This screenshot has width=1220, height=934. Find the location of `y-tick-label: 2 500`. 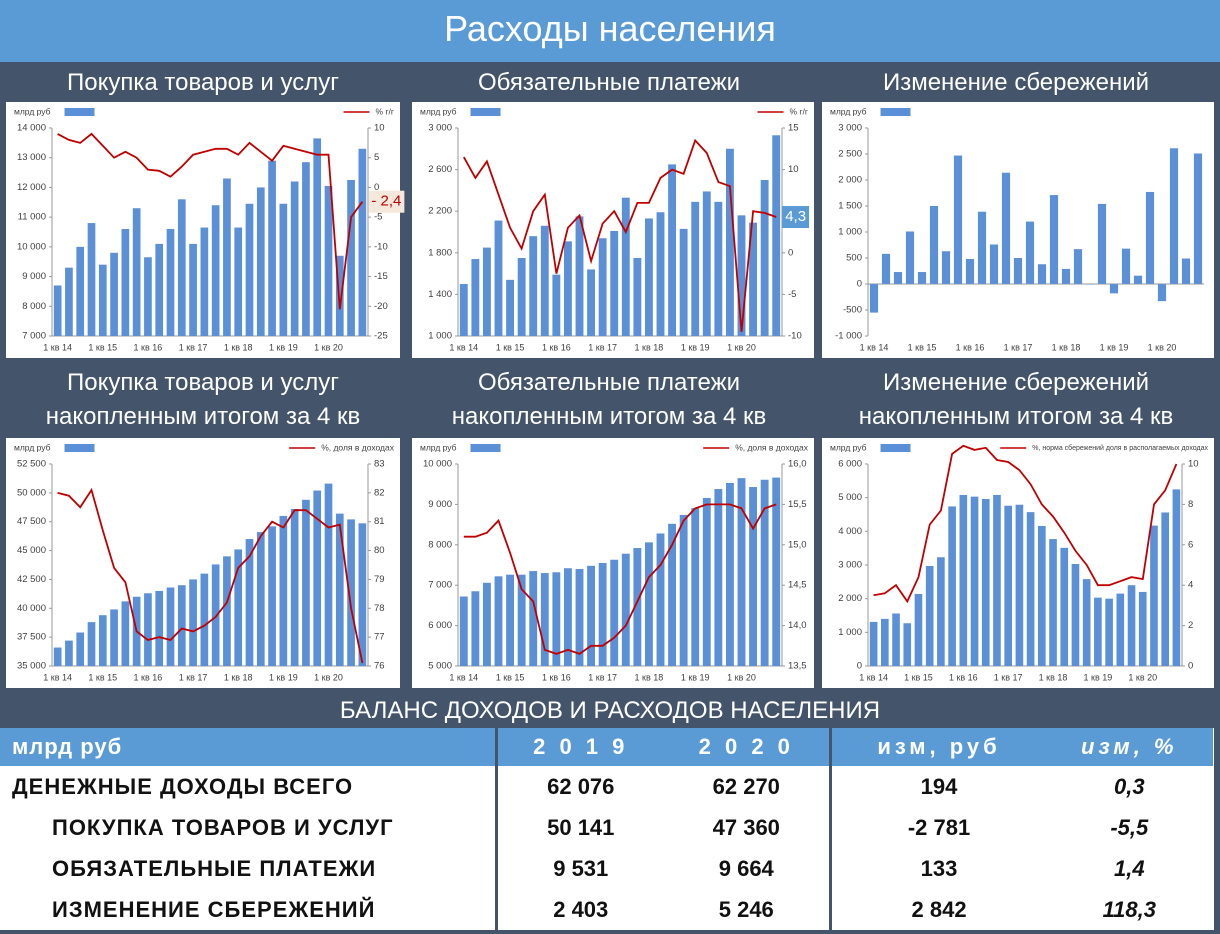

y-tick-label: 2 500 is located at coordinates (850, 154).